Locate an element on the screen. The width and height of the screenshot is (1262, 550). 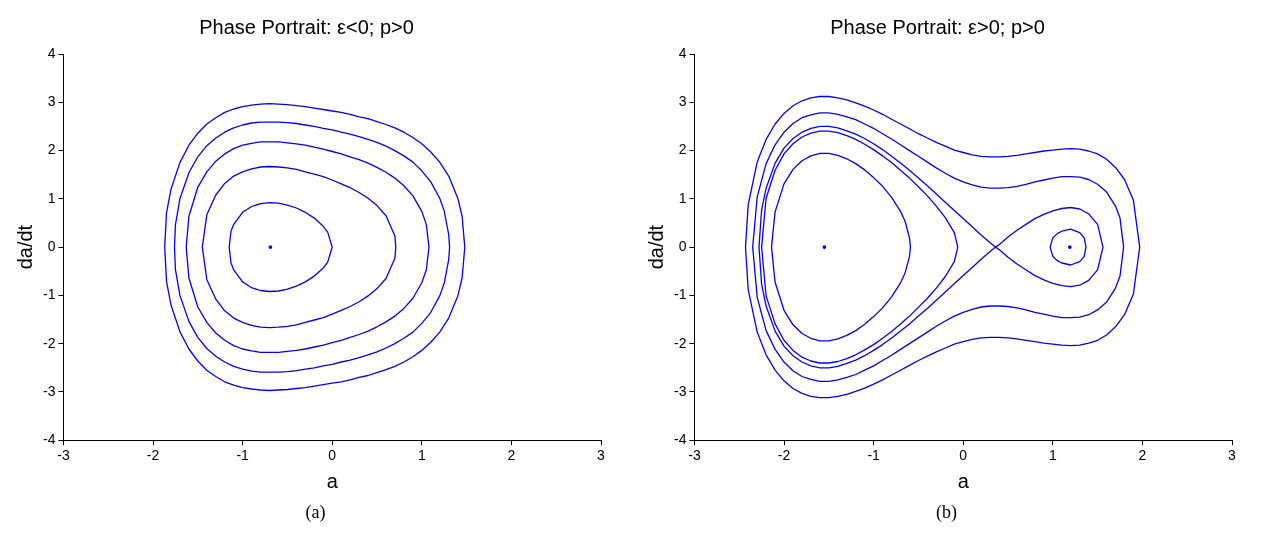
text: (a) is located at coordinates (315, 512).